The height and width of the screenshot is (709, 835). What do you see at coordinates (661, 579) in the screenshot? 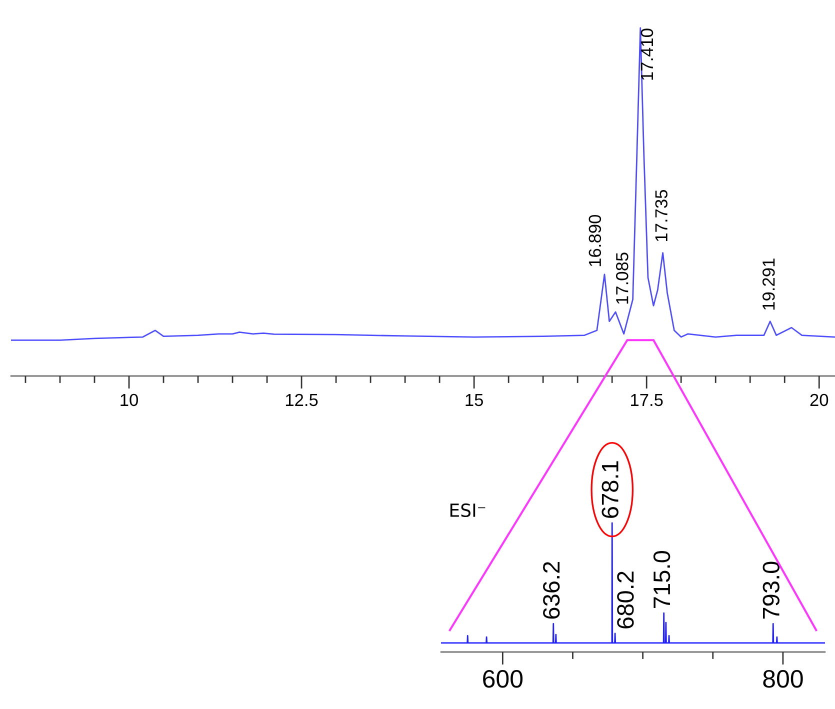
I see `annotation: 715.0` at bounding box center [661, 579].